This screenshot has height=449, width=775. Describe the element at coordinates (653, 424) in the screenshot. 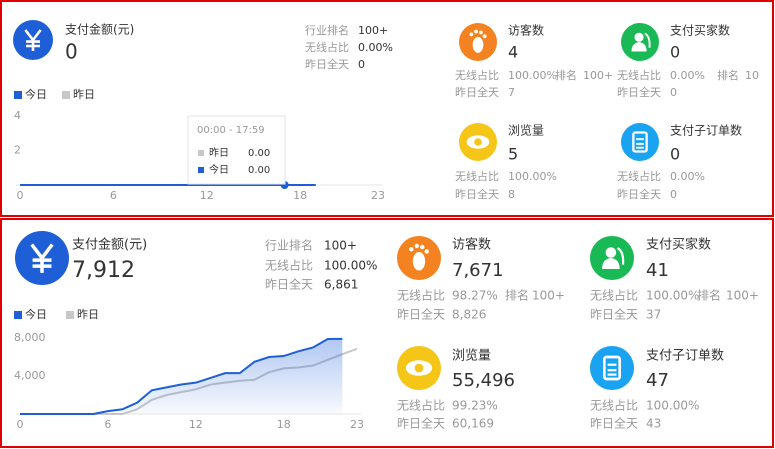

I see `card-row-value: 43` at that location.